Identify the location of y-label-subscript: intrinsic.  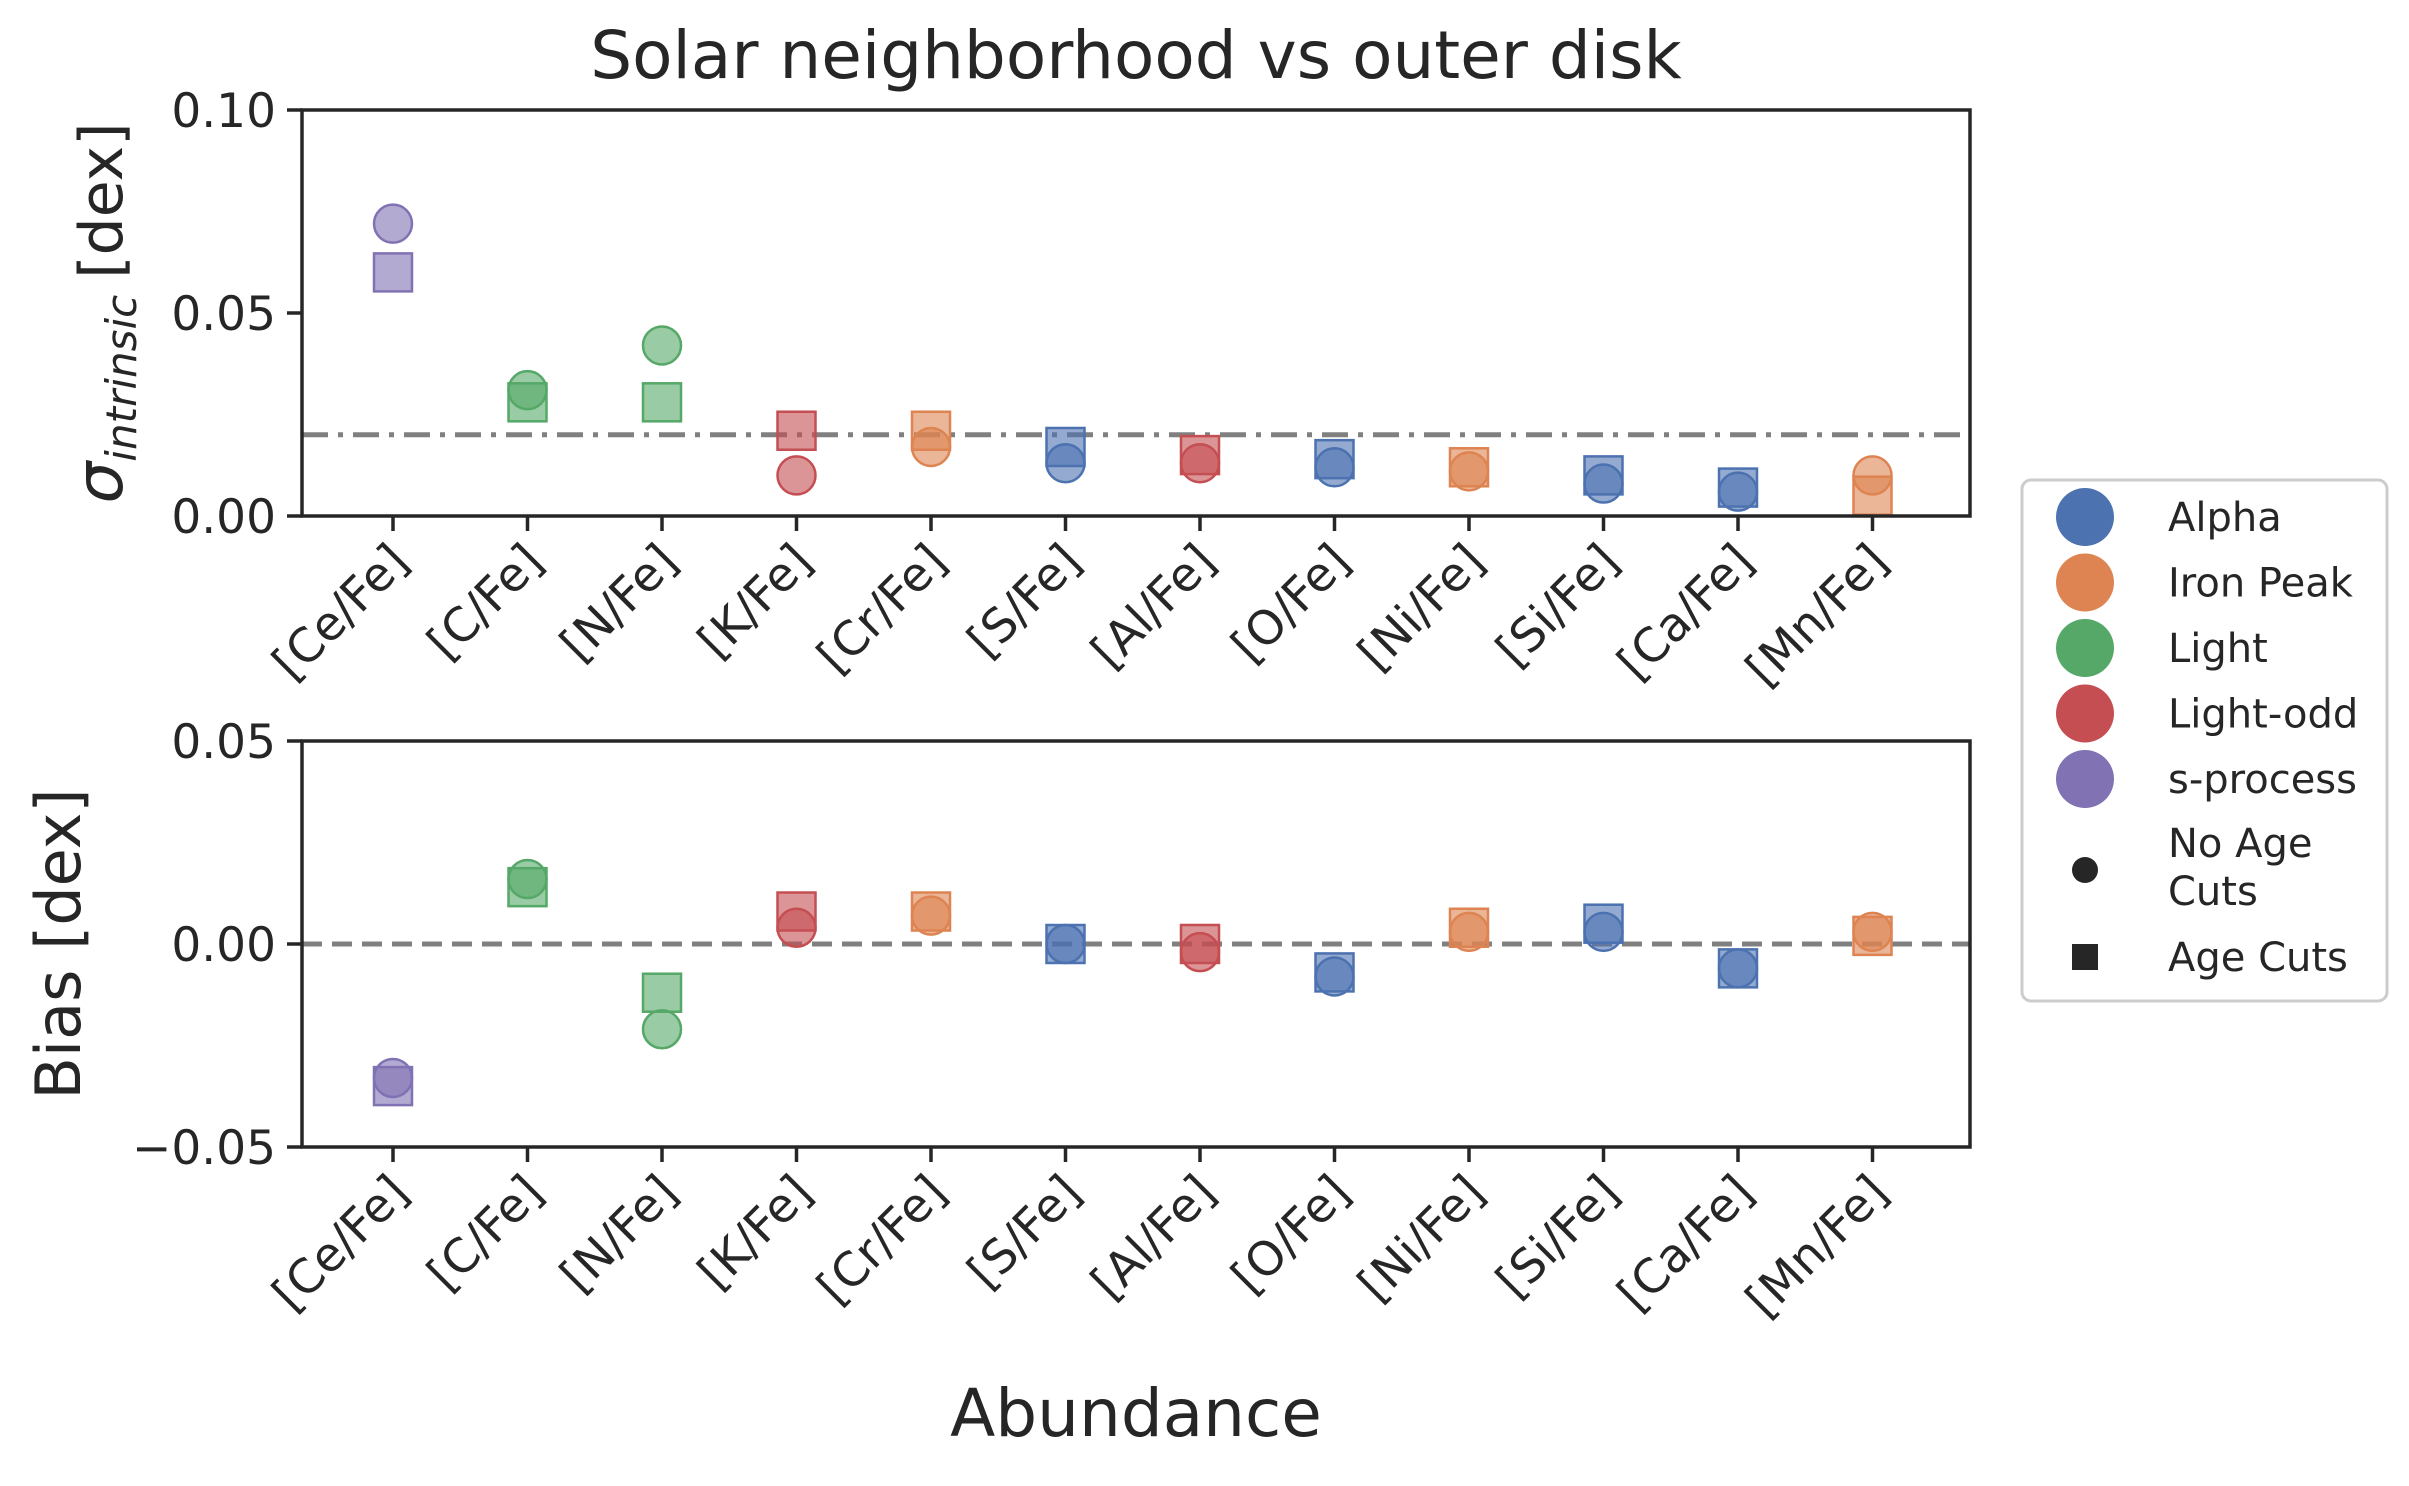
(121, 378).